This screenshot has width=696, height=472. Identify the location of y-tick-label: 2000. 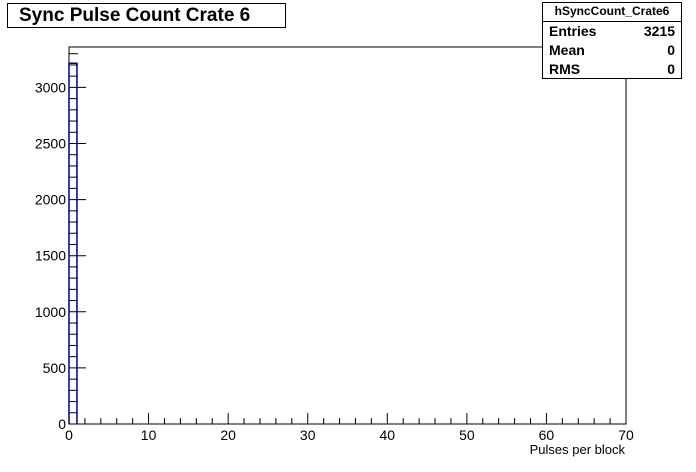
(50, 200).